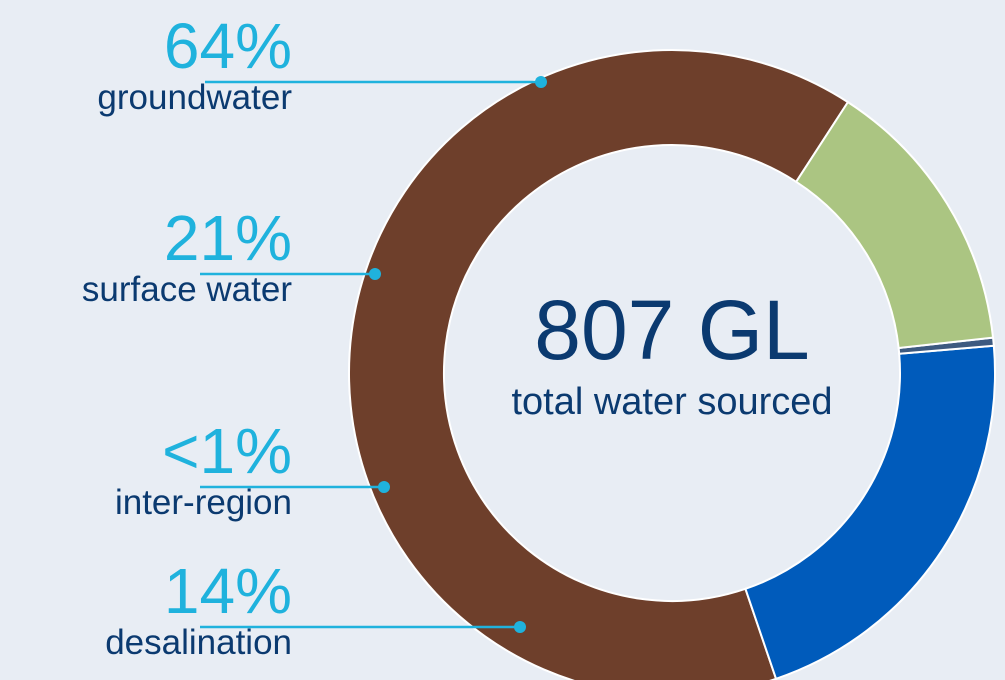 The width and height of the screenshot is (1005, 680). I want to click on callout-groundwater: 64% groundwater, so click(194, 66).